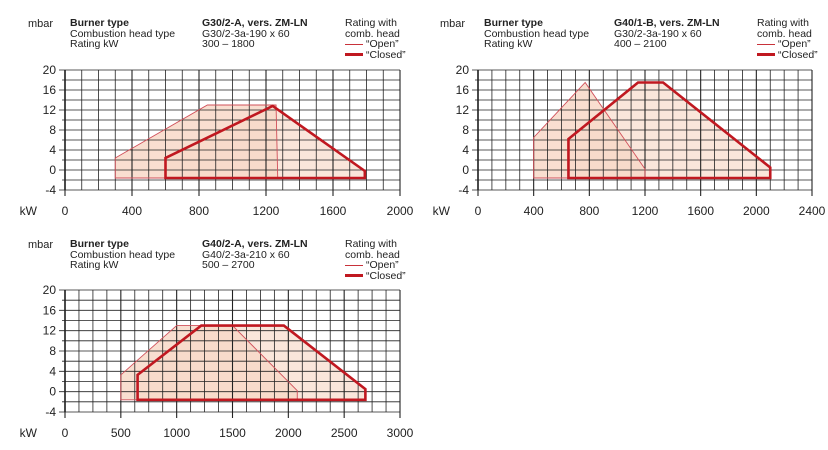 The image size is (828, 450). I want to click on x-tick-label: 2400, so click(812, 211).